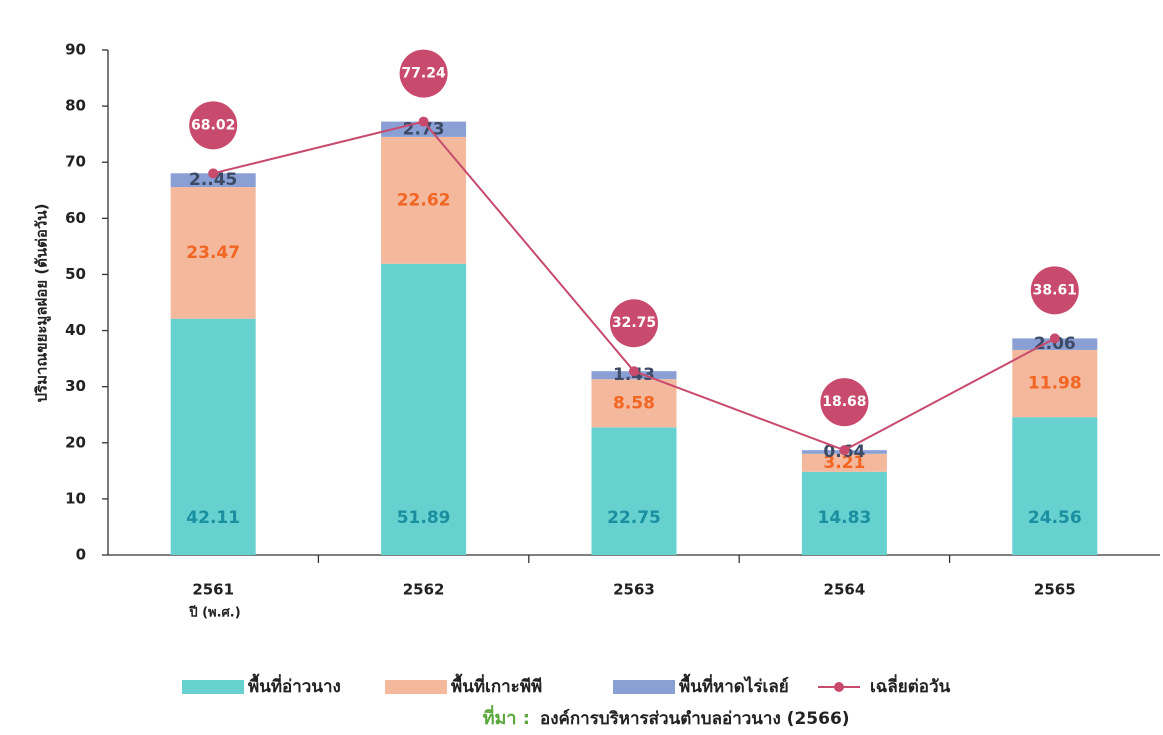 This screenshot has height=735, width=1163. I want to click on y-tick-label: 0, so click(81, 555).